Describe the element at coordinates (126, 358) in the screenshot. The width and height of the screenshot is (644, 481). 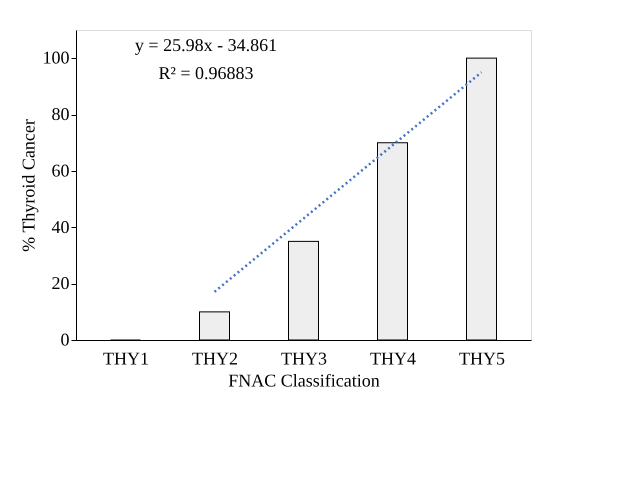
I see `x-tick-label: THY1` at that location.